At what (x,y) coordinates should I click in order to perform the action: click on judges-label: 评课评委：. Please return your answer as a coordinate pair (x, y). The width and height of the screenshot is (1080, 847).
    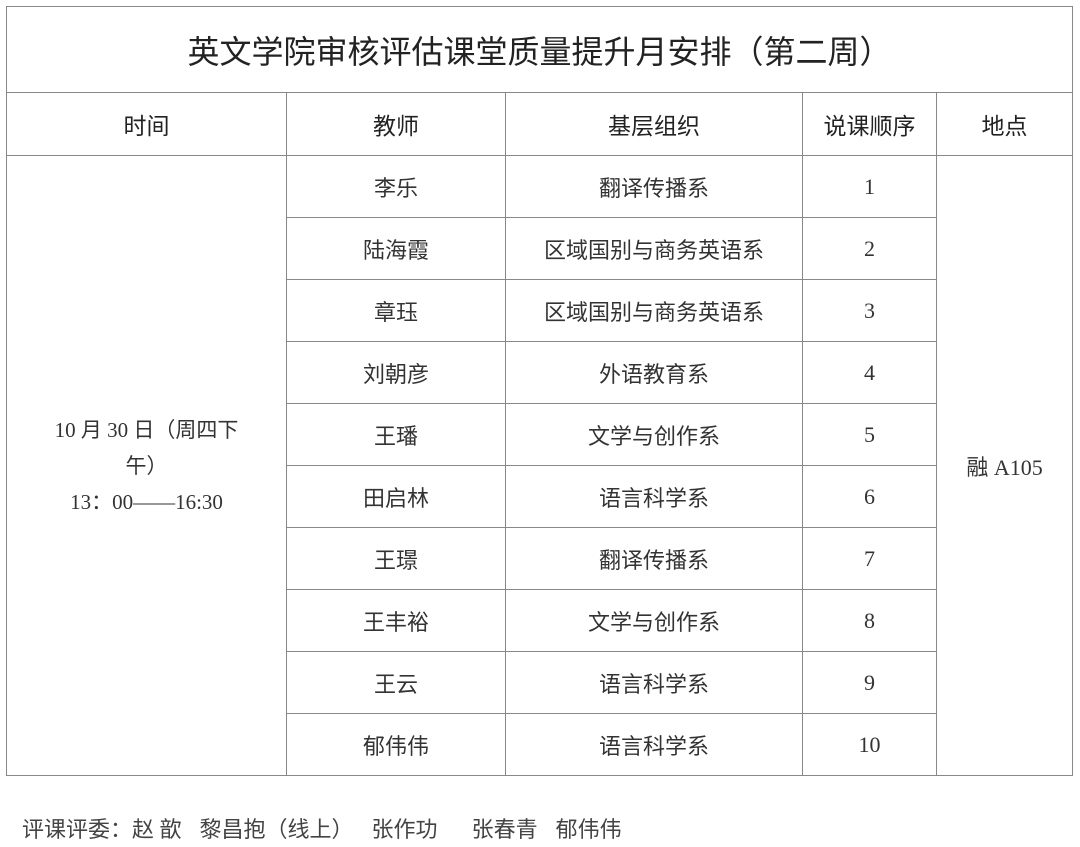
    Looking at the image, I should click on (77, 829).